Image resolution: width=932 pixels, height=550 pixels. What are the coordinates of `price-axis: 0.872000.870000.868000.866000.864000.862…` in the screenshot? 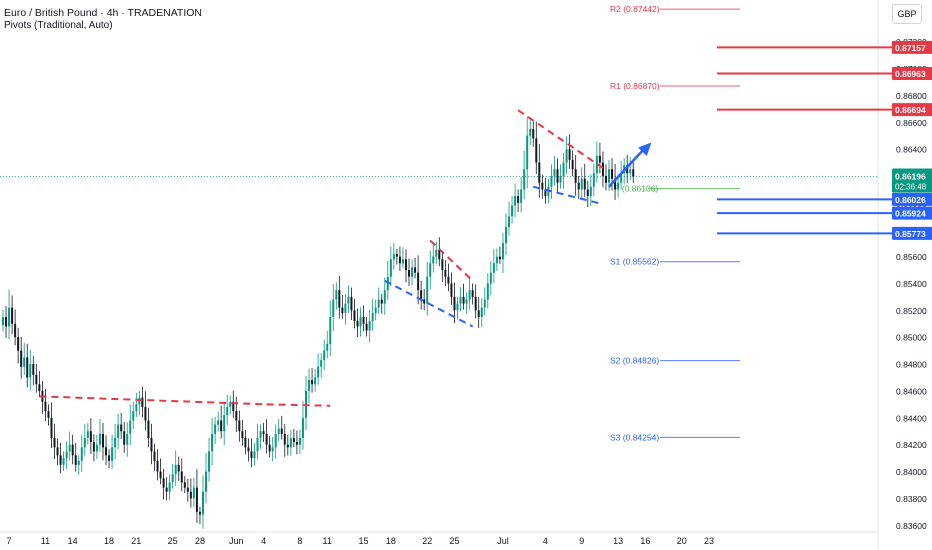 It's located at (912, 284).